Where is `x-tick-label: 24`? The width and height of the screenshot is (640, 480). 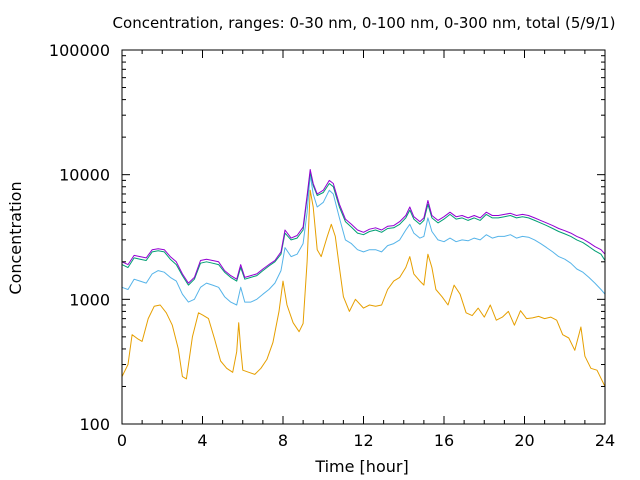
x-tick-label: 24 is located at coordinates (605, 440).